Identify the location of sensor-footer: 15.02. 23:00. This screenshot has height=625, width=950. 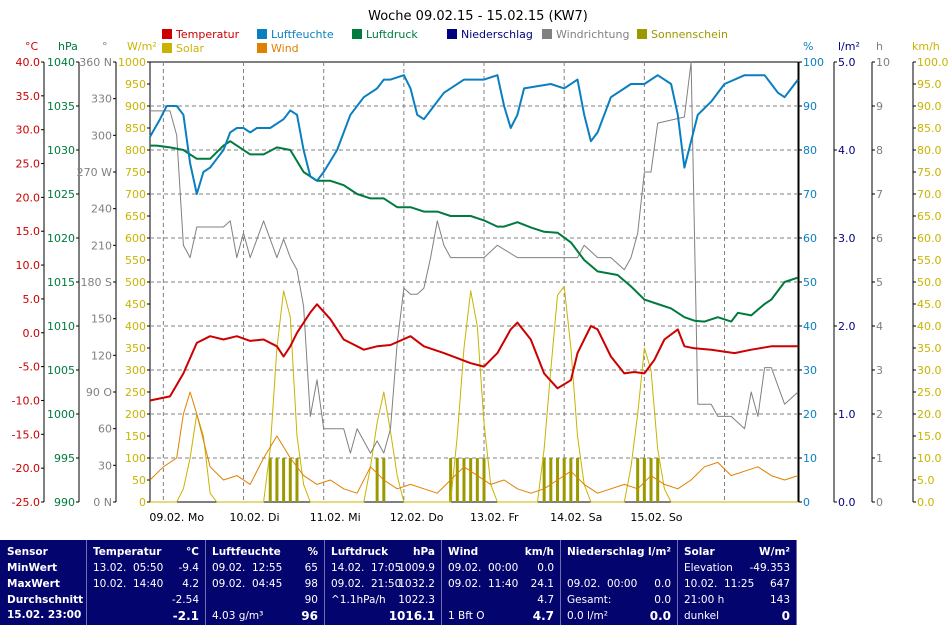
(44, 615).